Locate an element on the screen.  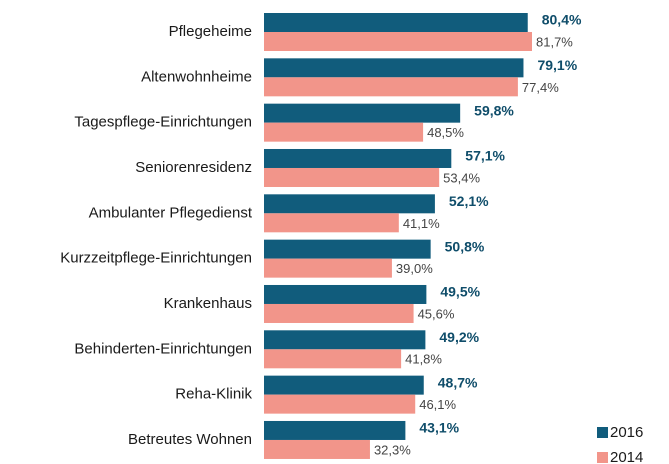
value-label: 46,1% is located at coordinates (437, 404).